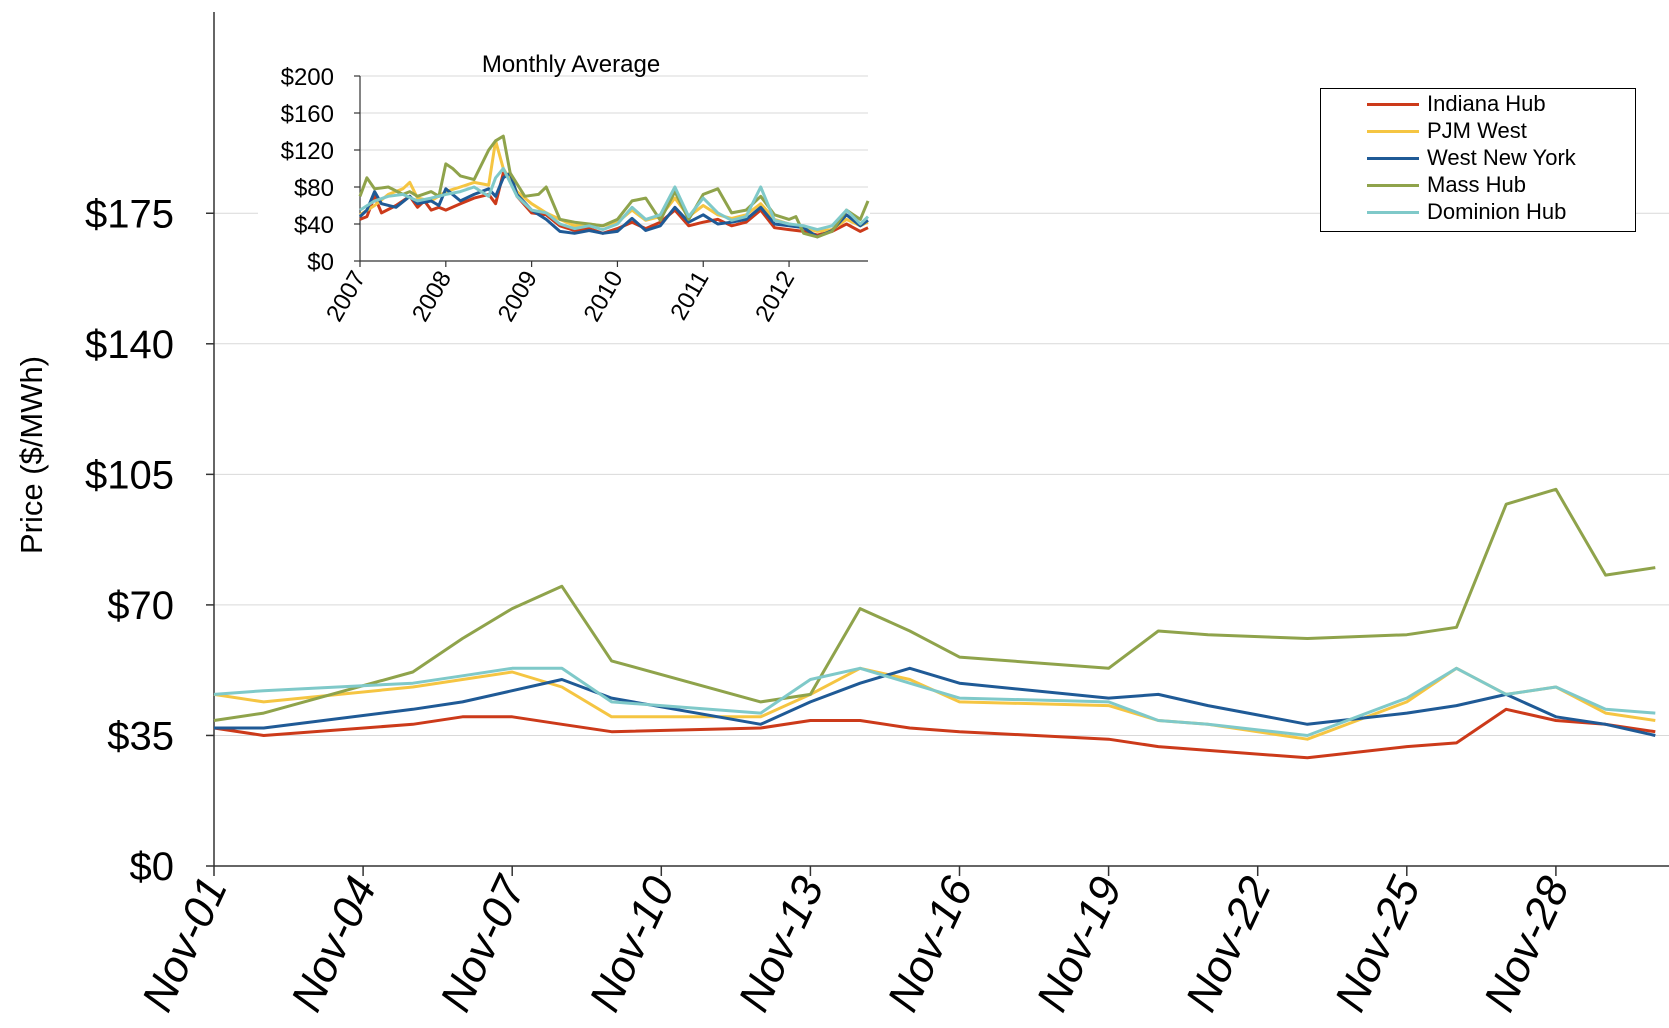 The height and width of the screenshot is (1028, 1669). I want to click on legend-item: PJM West, so click(1478, 131).